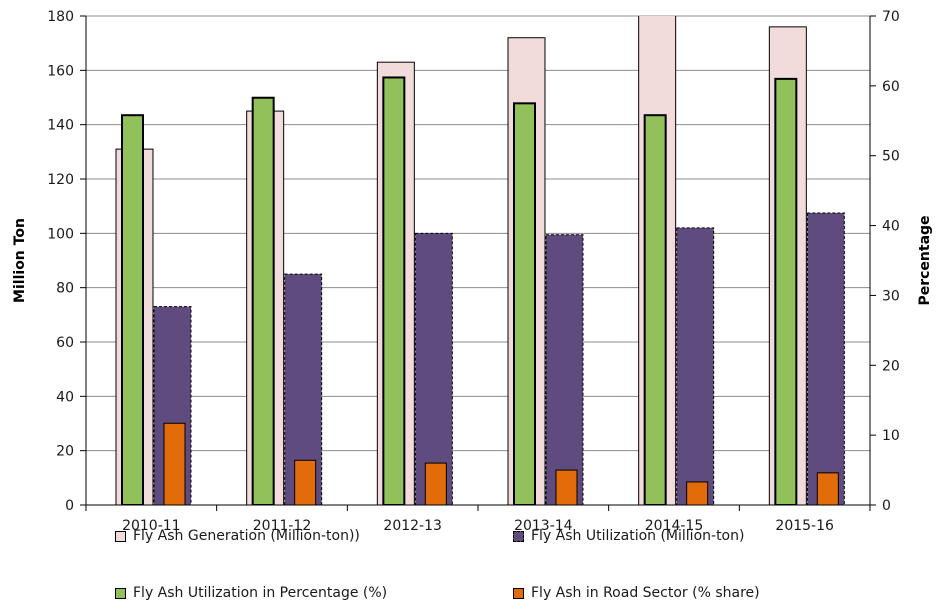  I want to click on x-tick-label-2010-11: 2010-11, so click(151, 526).